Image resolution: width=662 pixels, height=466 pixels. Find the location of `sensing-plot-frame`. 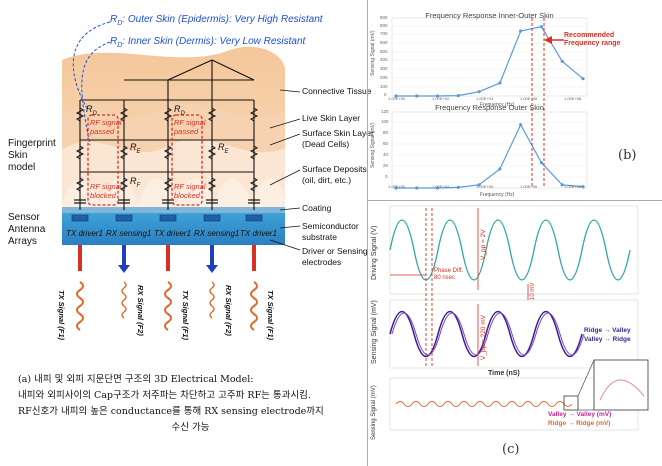

sensing-plot-frame is located at coordinates (514, 334).